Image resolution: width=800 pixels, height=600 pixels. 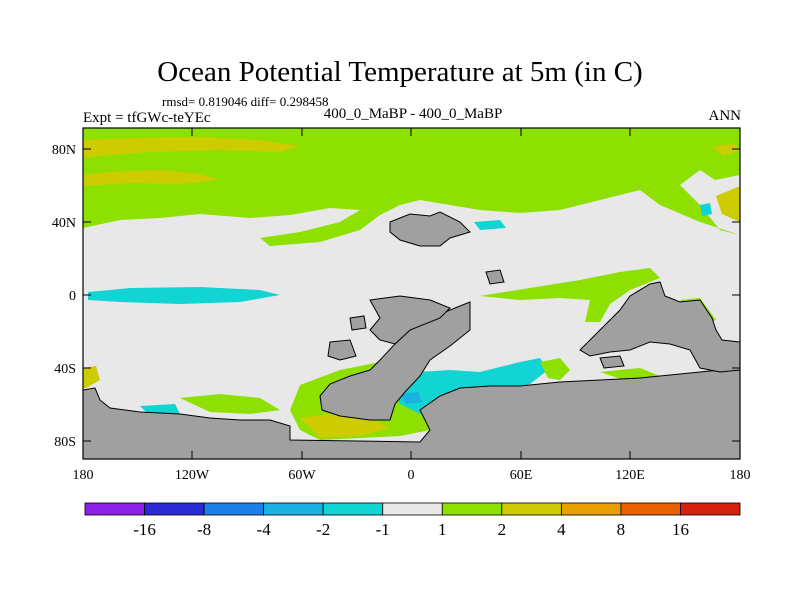 What do you see at coordinates (495, 277) in the screenshot?
I see `small-island-north` at bounding box center [495, 277].